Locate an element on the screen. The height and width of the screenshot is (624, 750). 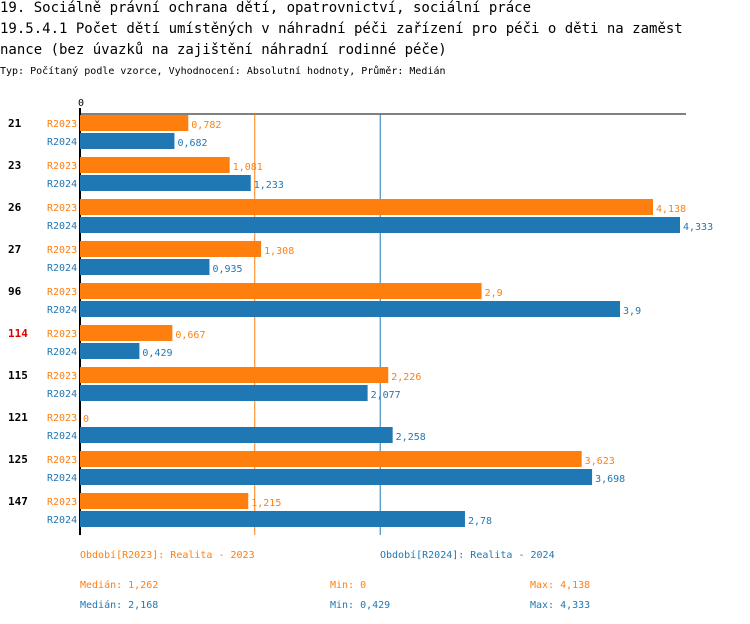
bar-value-label: 4,138 is located at coordinates (671, 209).